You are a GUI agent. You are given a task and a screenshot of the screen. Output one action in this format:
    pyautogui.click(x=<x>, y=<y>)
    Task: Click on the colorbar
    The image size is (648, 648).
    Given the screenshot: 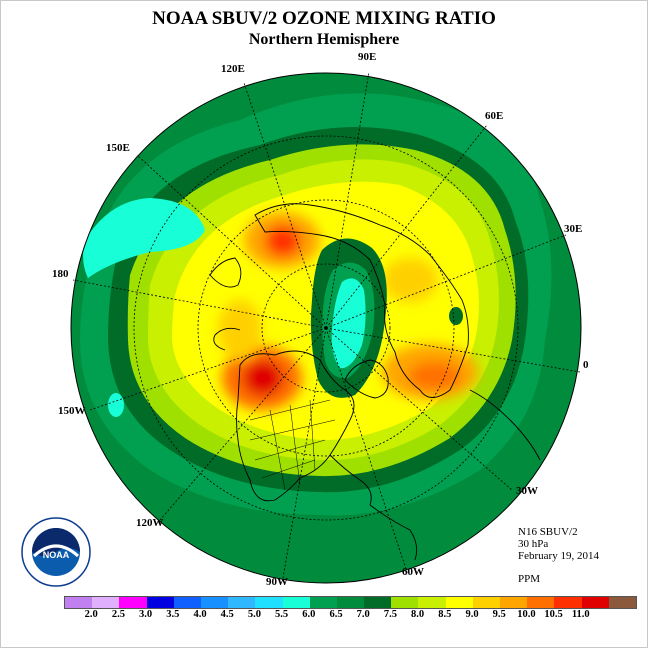 What is the action you would take?
    pyautogui.click(x=350, y=602)
    